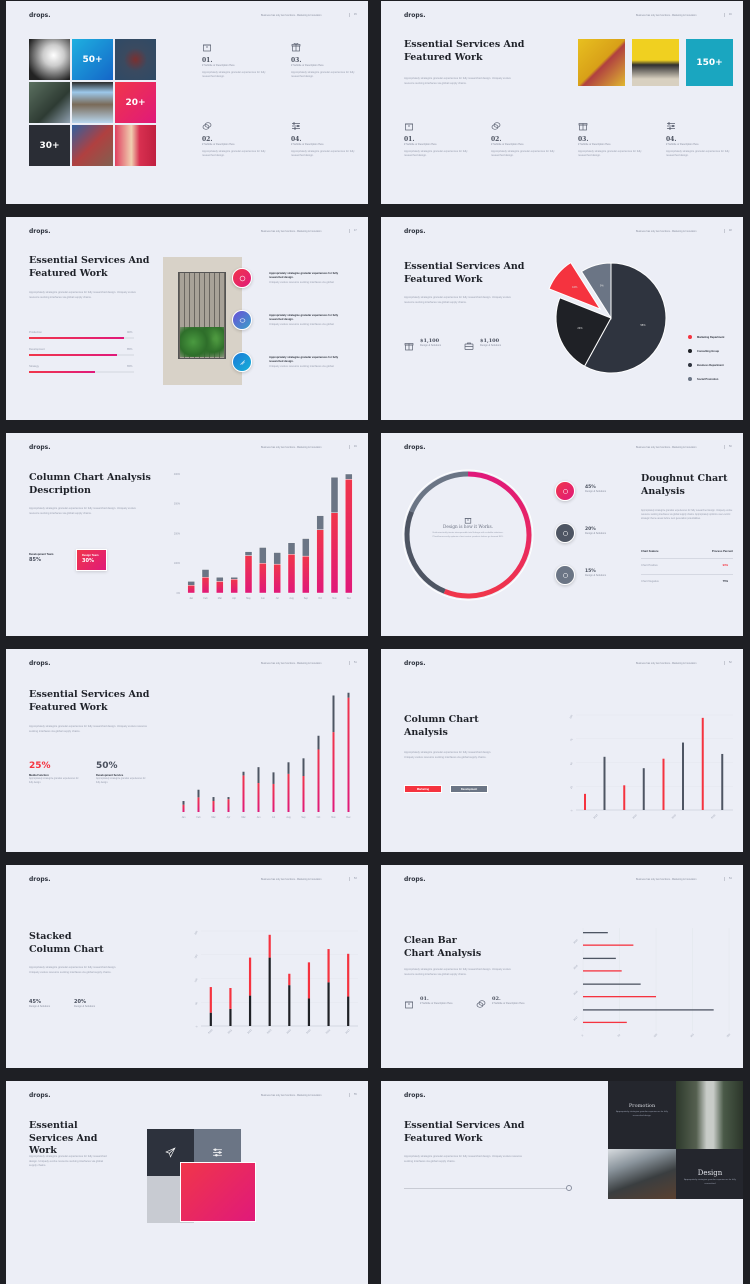 The width and height of the screenshot is (750, 1284). What do you see at coordinates (464, 1132) in the screenshot?
I see `slide-title: Essential Services And Featured Work` at bounding box center [464, 1132].